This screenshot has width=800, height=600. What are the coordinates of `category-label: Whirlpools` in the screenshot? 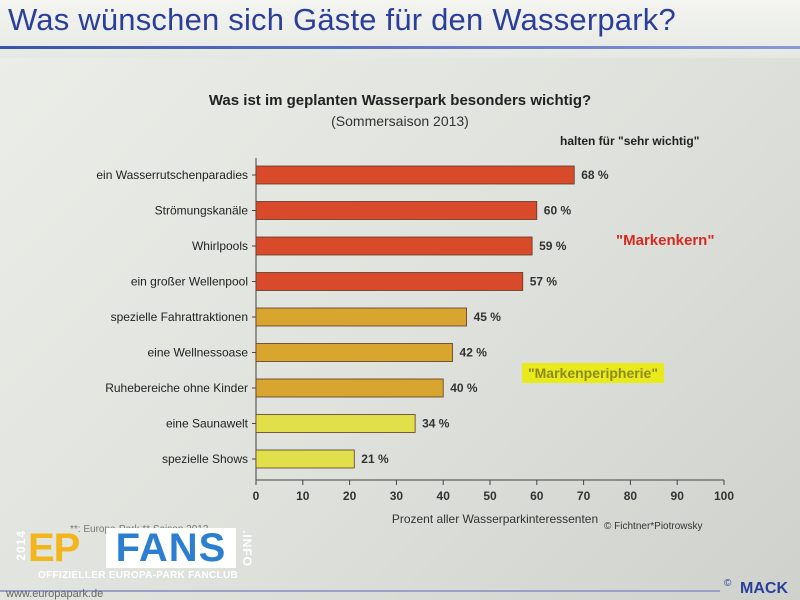 It's located at (220, 246).